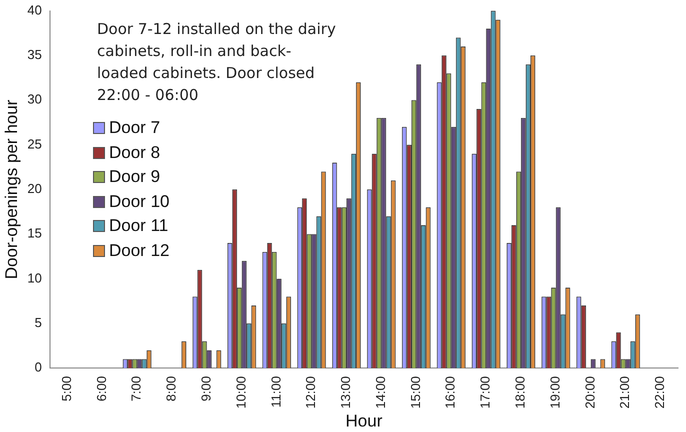  Describe the element at coordinates (206, 389) in the screenshot. I see `x-tick-label: 9:00` at that location.